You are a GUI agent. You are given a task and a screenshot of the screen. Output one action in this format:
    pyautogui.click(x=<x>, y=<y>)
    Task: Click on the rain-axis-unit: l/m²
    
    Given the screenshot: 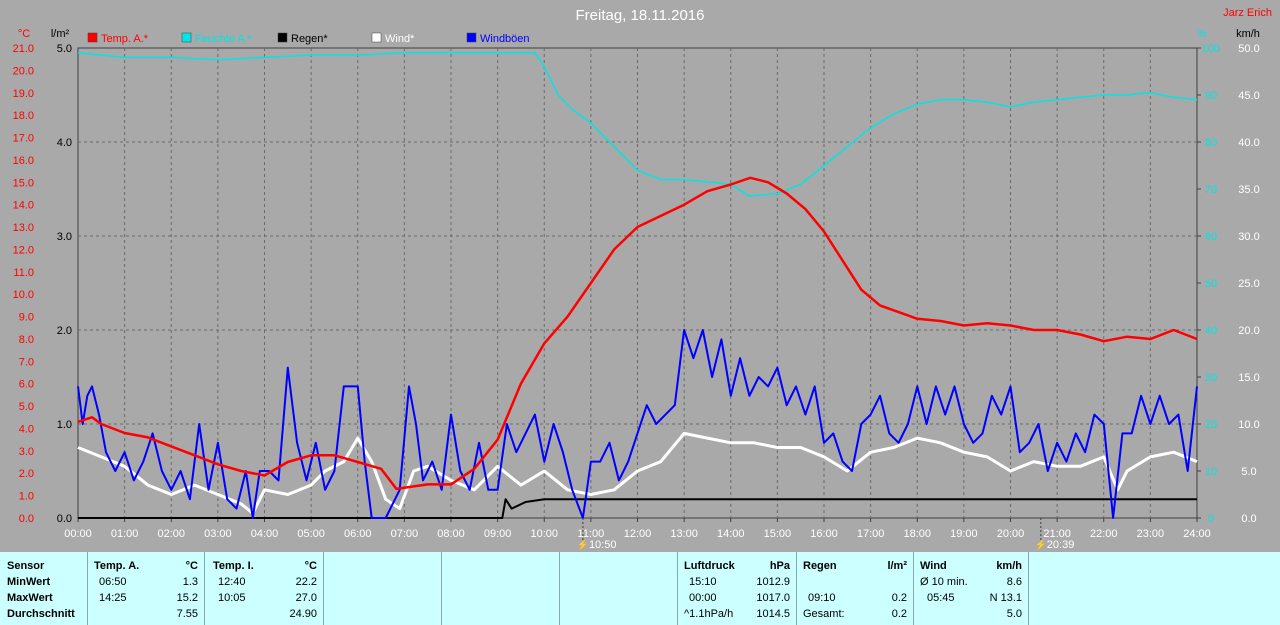 What is the action you would take?
    pyautogui.click(x=60, y=34)
    